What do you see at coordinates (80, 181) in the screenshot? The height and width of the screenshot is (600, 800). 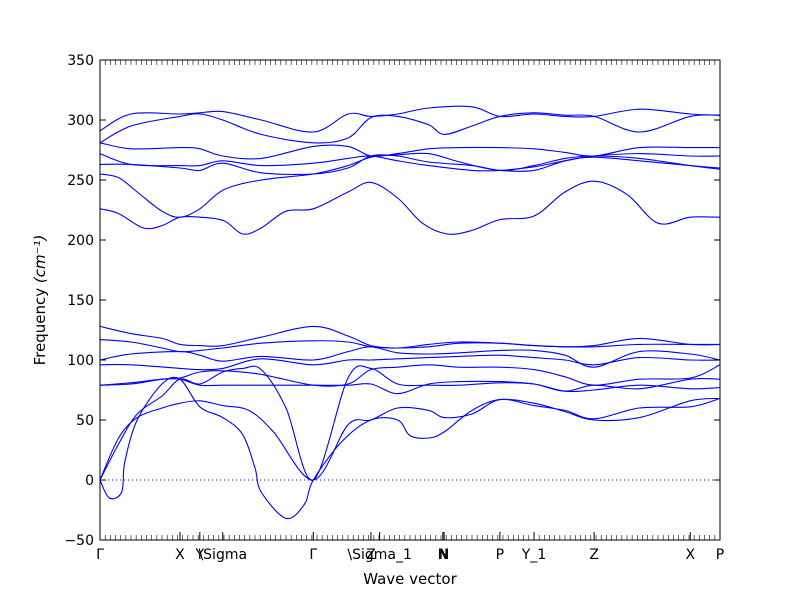 I see `y-tick-label: 250` at bounding box center [80, 181].